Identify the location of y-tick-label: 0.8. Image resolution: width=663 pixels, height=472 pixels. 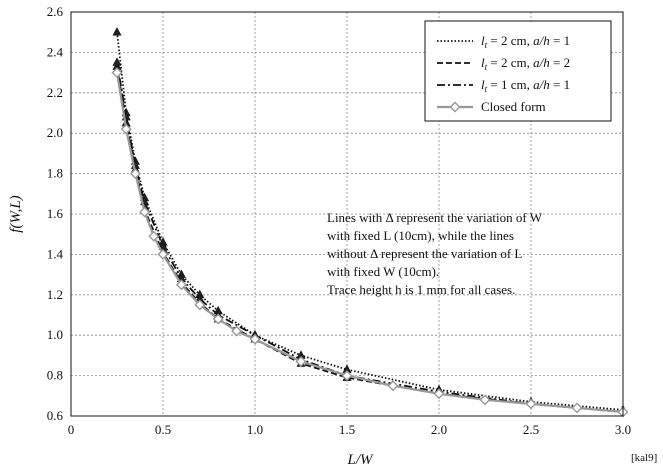
(55, 375).